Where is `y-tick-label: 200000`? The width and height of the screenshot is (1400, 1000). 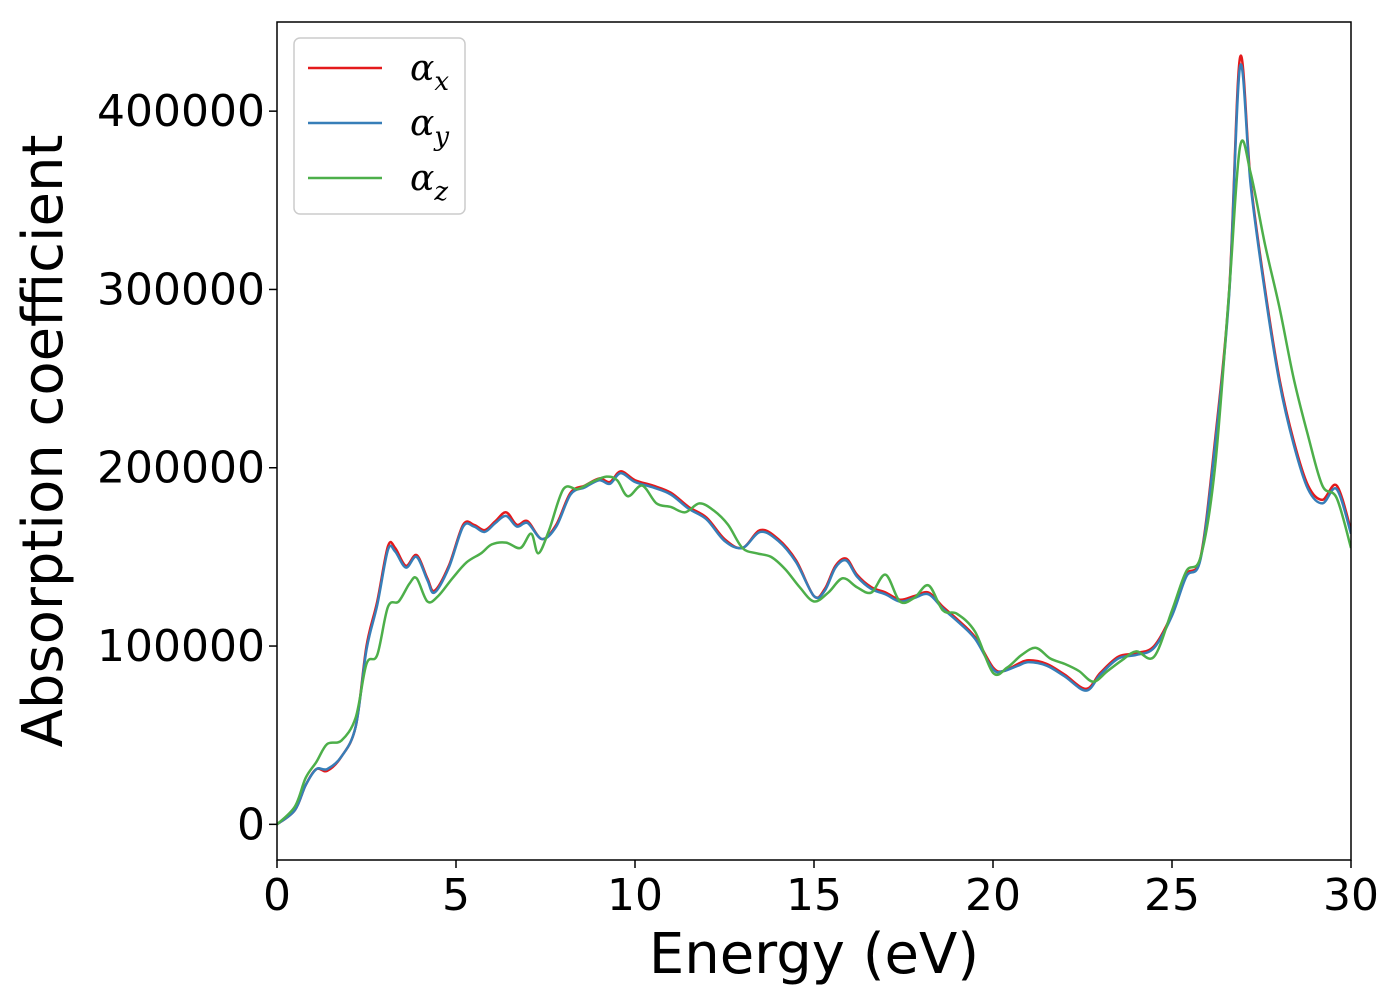
y-tick-label: 200000 is located at coordinates (181, 468).